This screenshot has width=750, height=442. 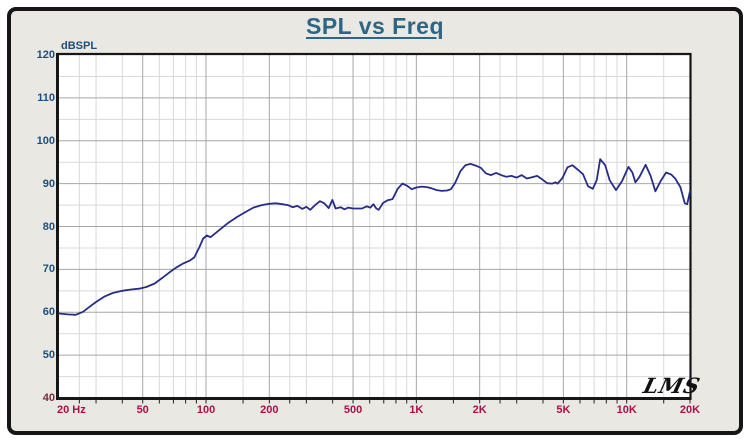 I want to click on y-axis-unit-label: dBSPL, so click(x=79, y=46).